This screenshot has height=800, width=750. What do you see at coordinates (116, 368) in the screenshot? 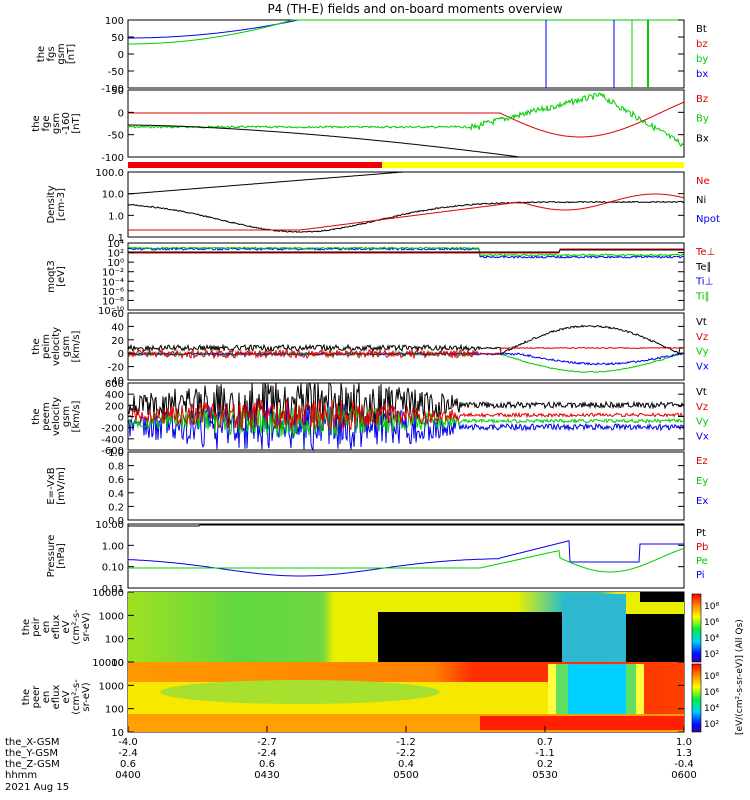
I see `y-tick-label: -20` at bounding box center [116, 368].